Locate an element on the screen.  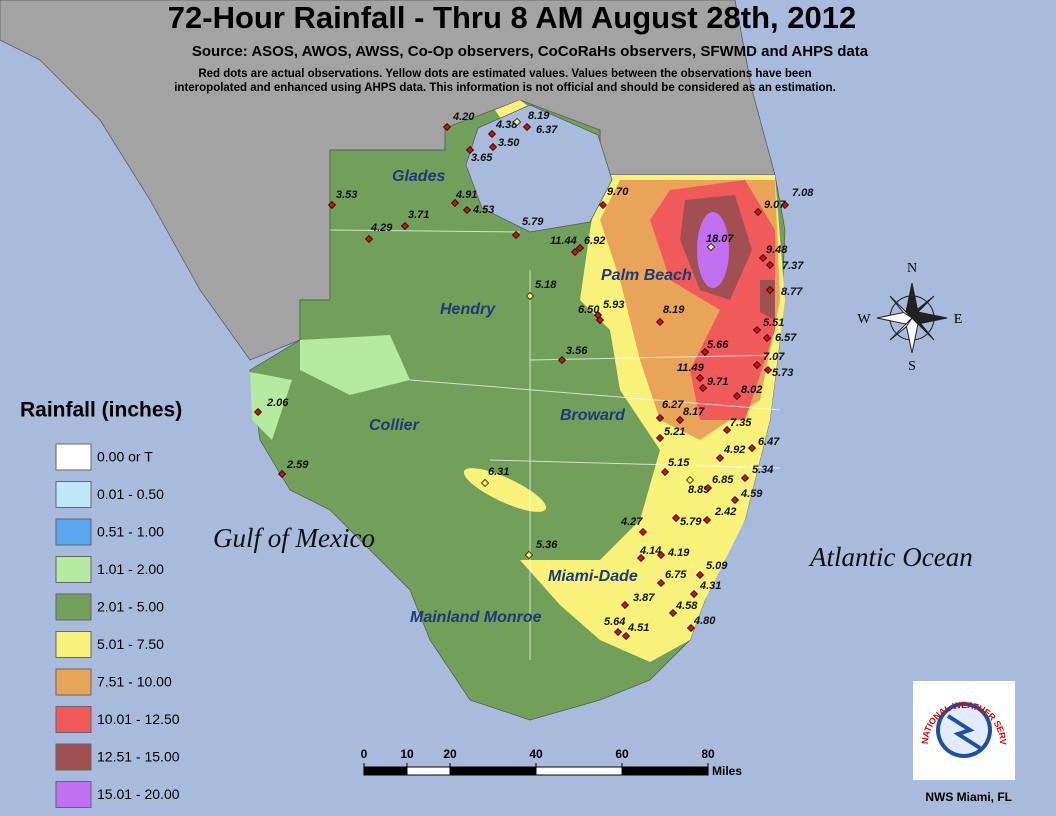
scale-tick-label: 80 is located at coordinates (708, 754).